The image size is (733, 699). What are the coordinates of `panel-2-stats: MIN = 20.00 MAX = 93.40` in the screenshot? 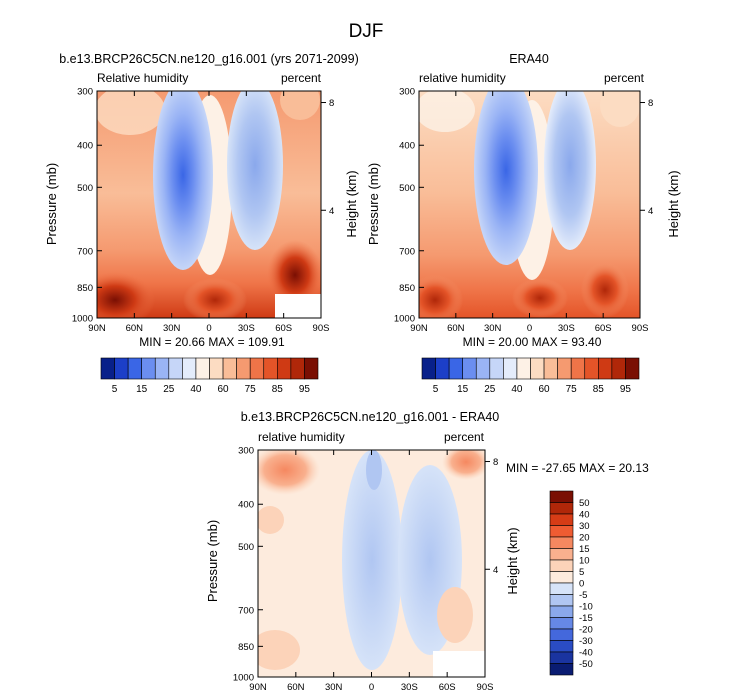 It's located at (532, 342).